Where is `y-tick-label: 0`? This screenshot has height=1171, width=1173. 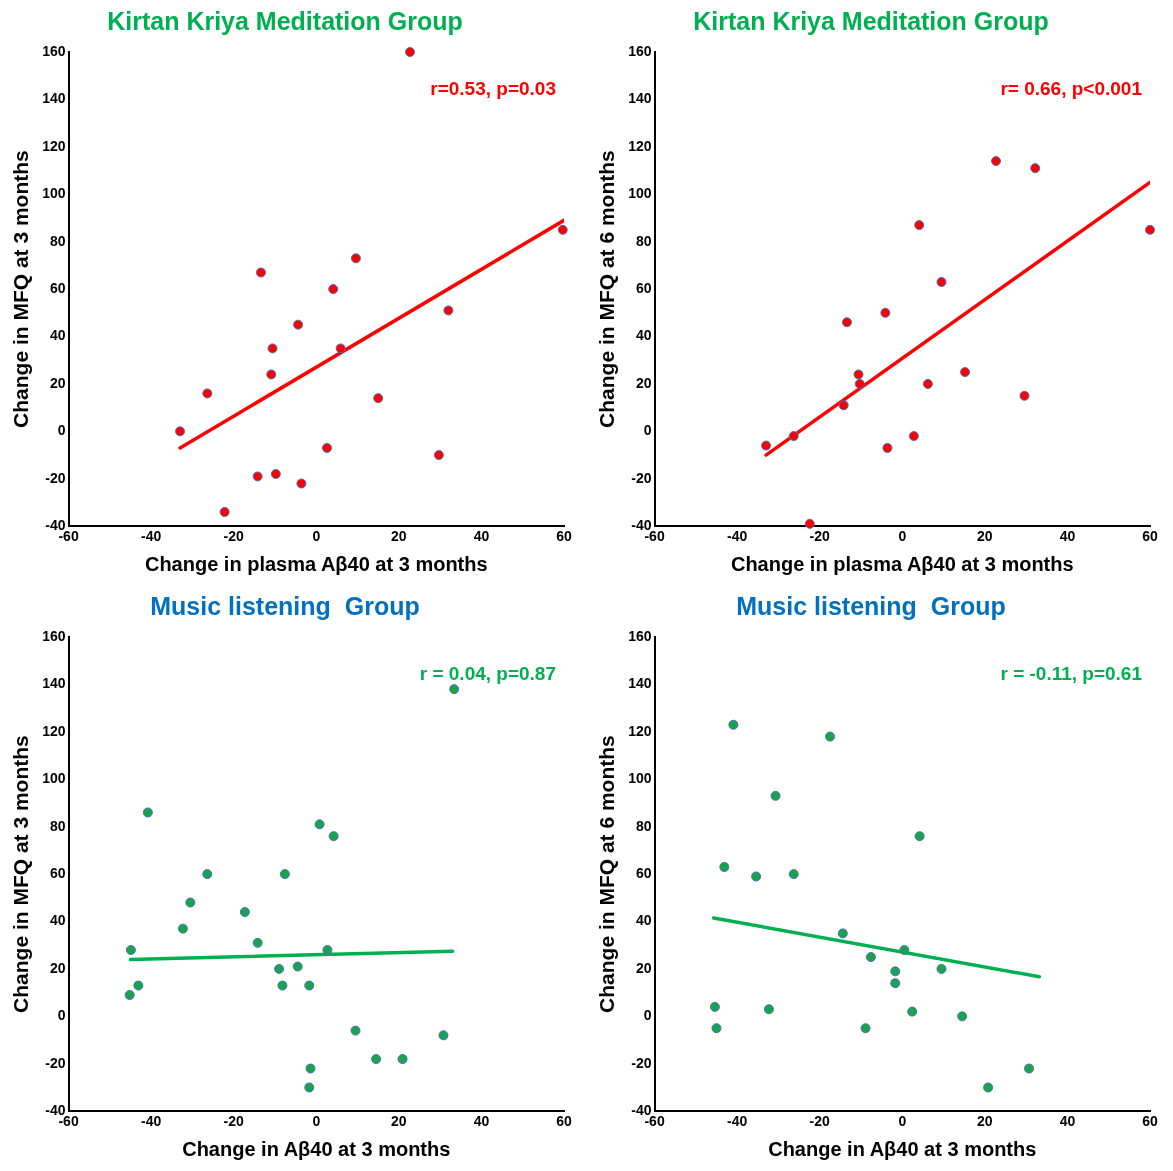 y-tick-label: 0 is located at coordinates (61, 1015).